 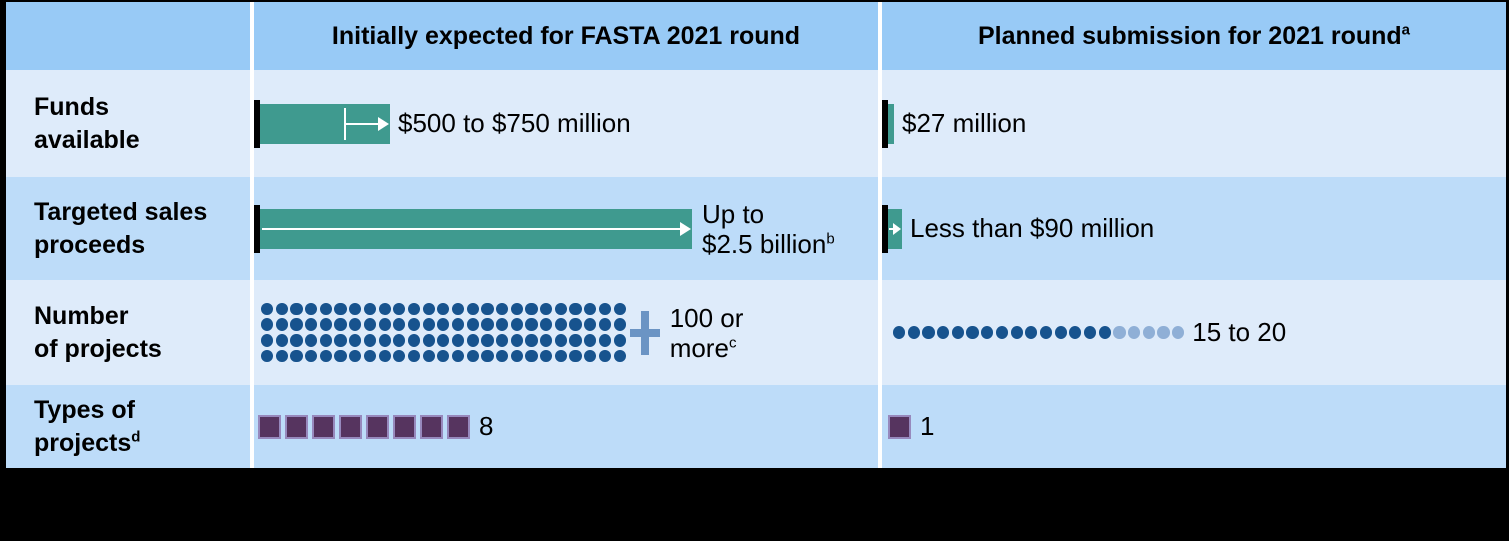 I want to click on dot-row, so click(x=443, y=309).